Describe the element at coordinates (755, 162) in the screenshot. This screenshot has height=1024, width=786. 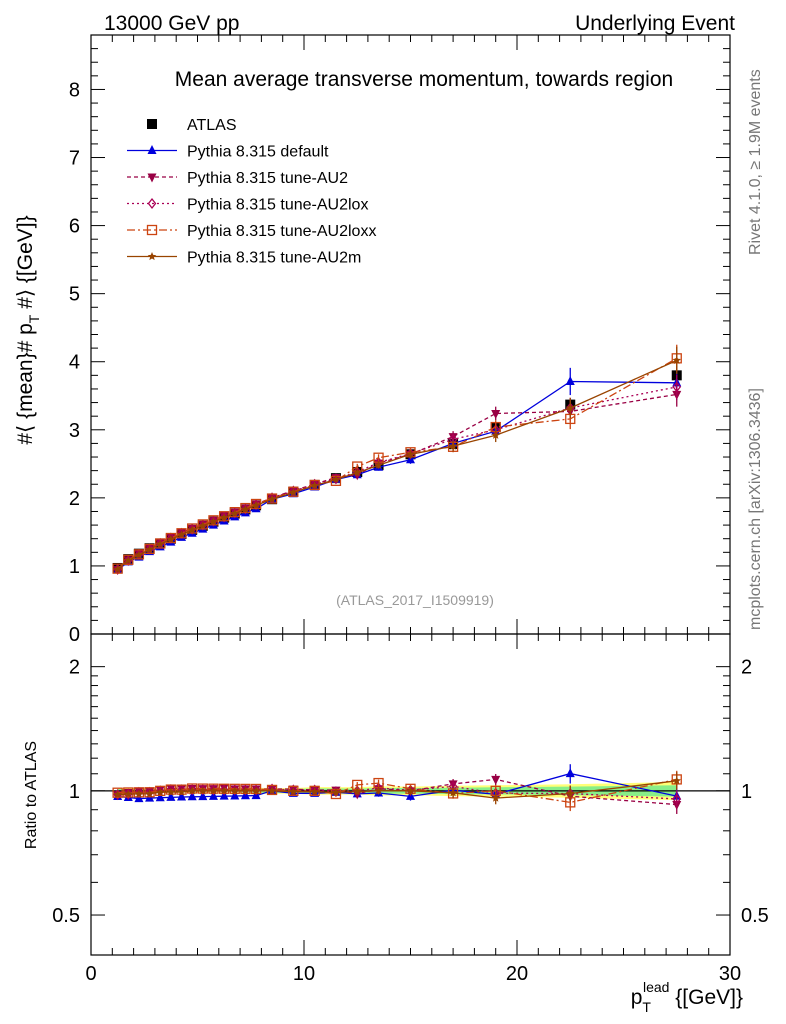
I see `rivet-label: Rivet 4.1.0, ≥ 1.9M events` at that location.